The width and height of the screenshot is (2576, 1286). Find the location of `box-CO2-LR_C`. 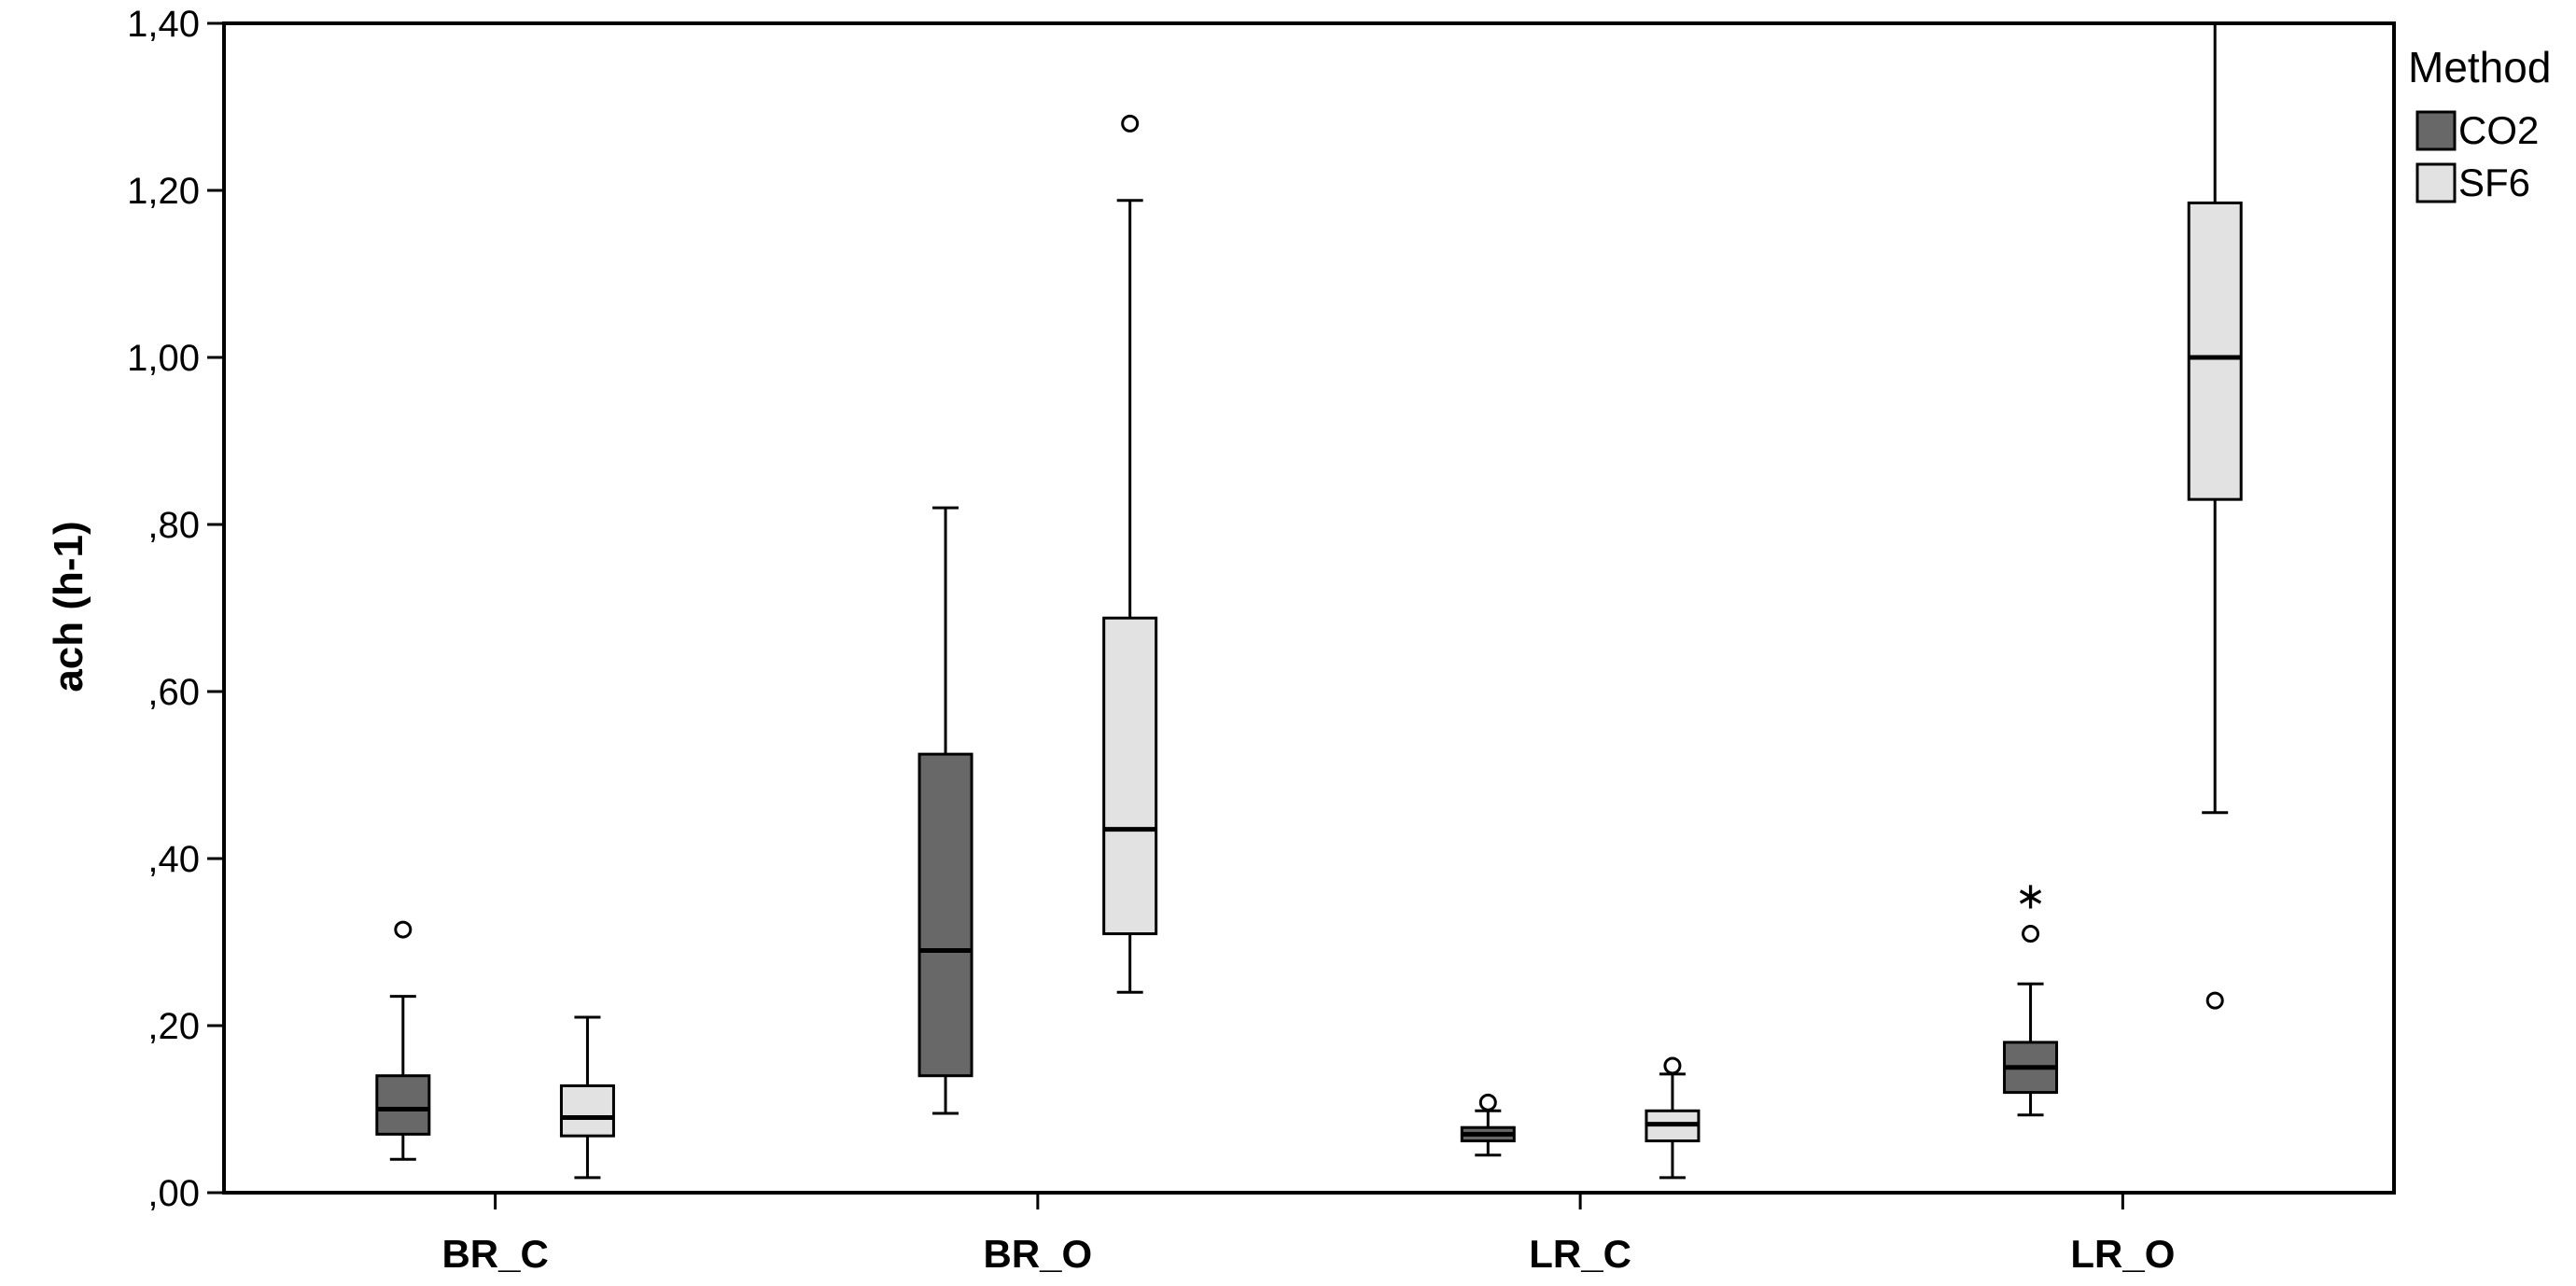

box-CO2-LR_C is located at coordinates (1488, 1125).